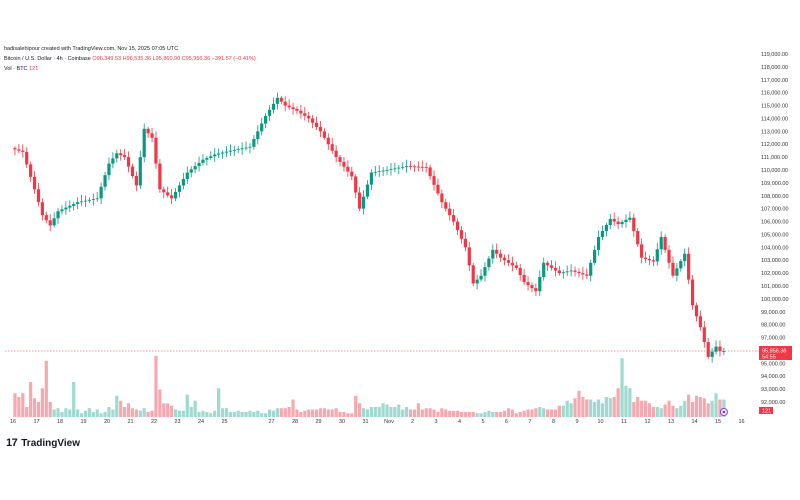 This screenshot has height=500, width=800. I want to click on price-tick-label: 108,000.00, so click(775, 197).